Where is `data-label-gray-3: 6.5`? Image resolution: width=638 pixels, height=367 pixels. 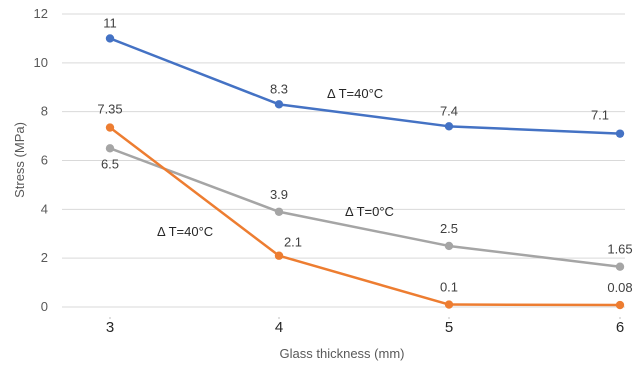
data-label-gray-3: 6.5 is located at coordinates (110, 163).